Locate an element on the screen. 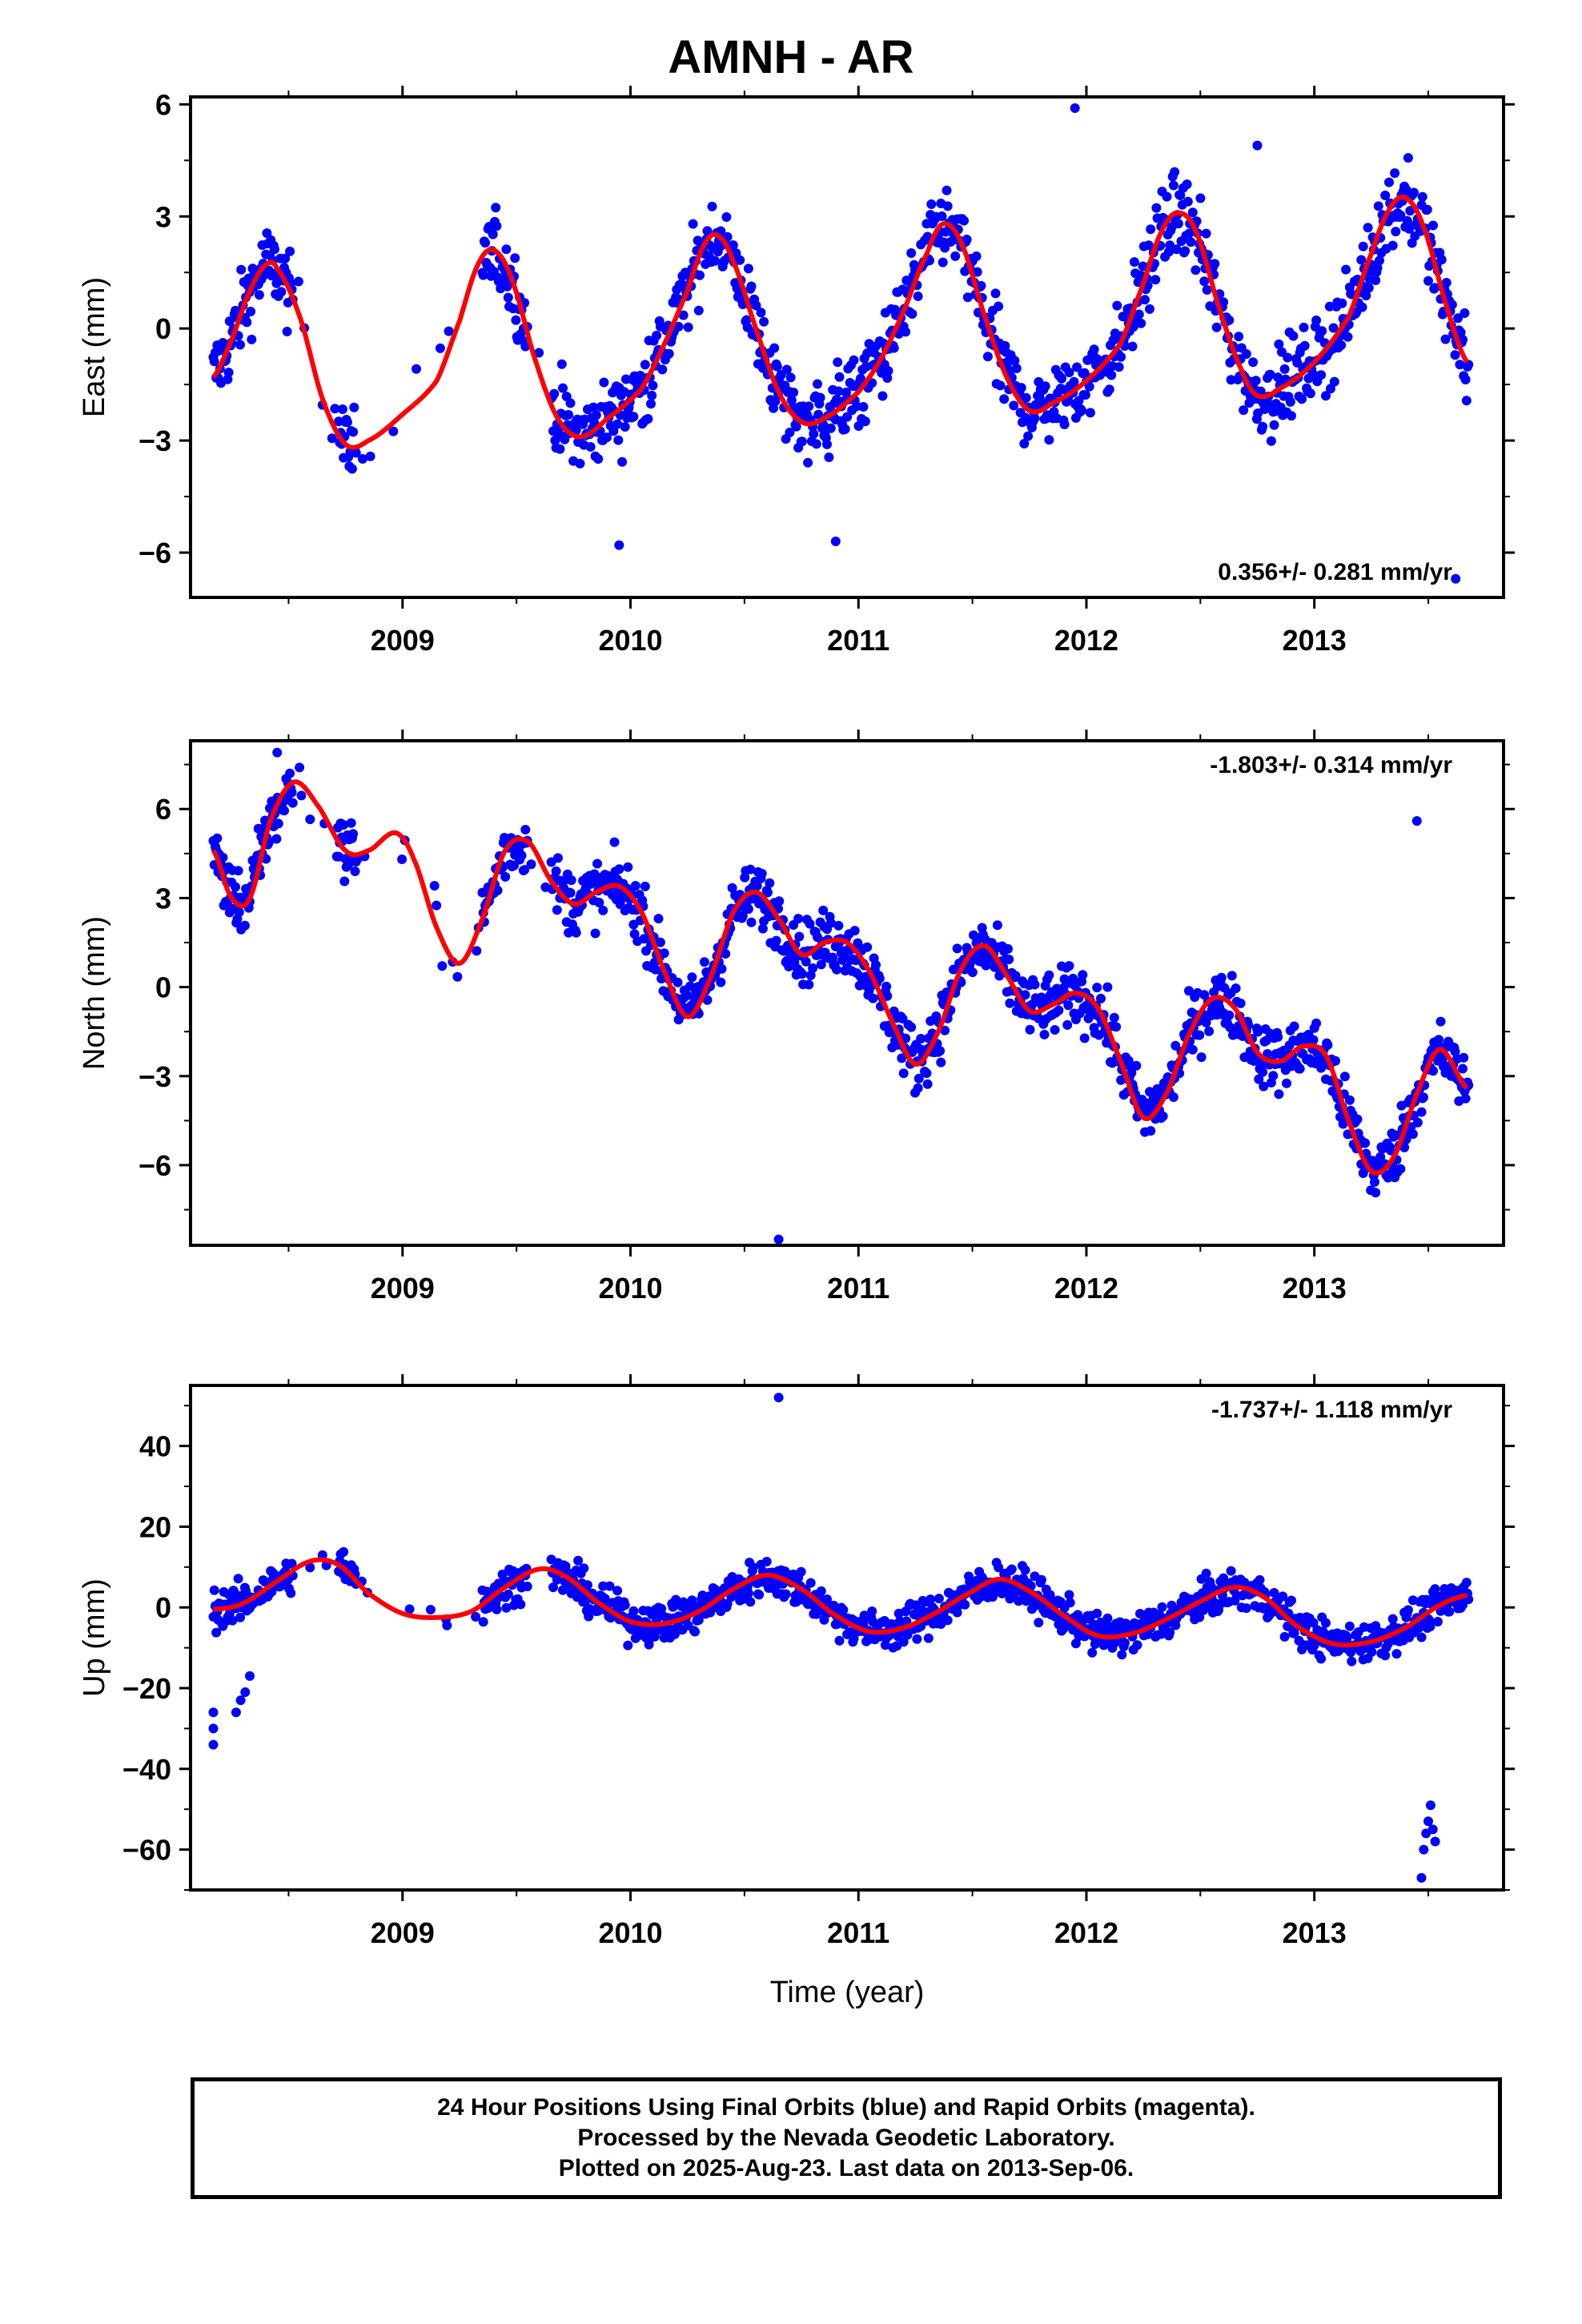  x-tick-label: 2009 is located at coordinates (403, 1932).